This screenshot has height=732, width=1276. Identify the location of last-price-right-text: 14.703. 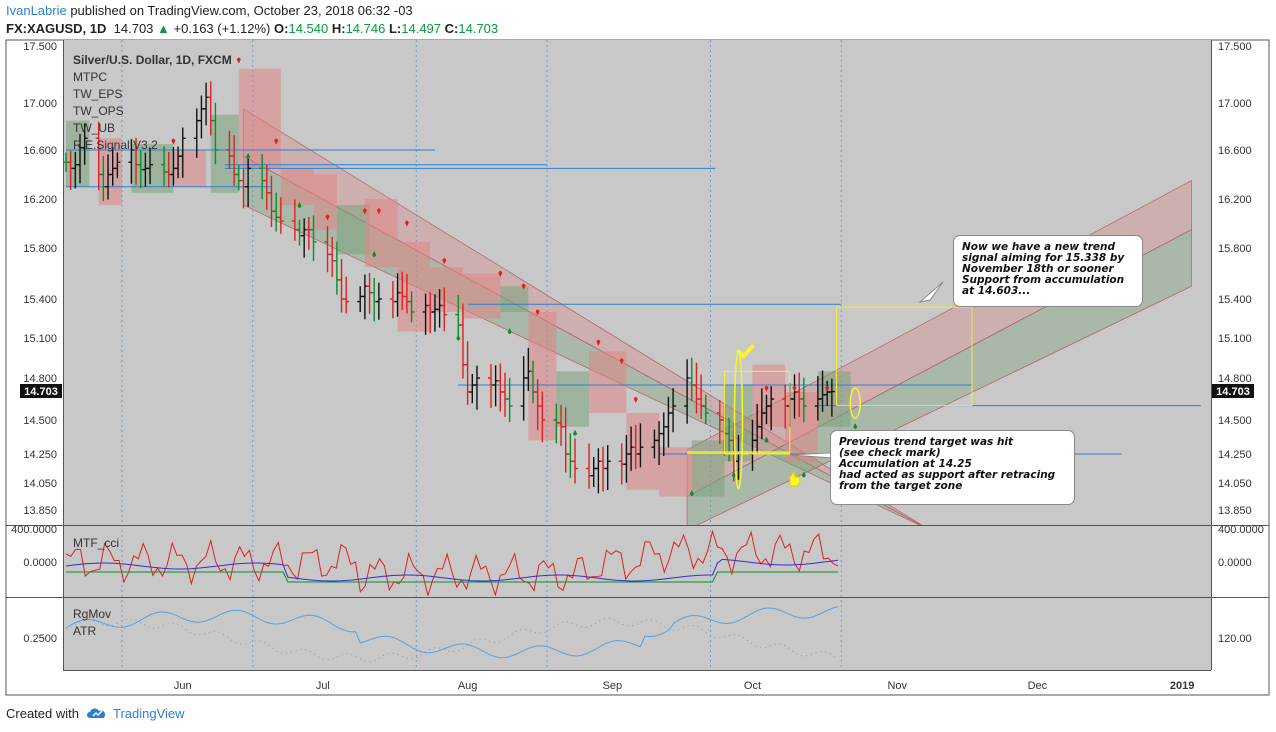
(1233, 392).